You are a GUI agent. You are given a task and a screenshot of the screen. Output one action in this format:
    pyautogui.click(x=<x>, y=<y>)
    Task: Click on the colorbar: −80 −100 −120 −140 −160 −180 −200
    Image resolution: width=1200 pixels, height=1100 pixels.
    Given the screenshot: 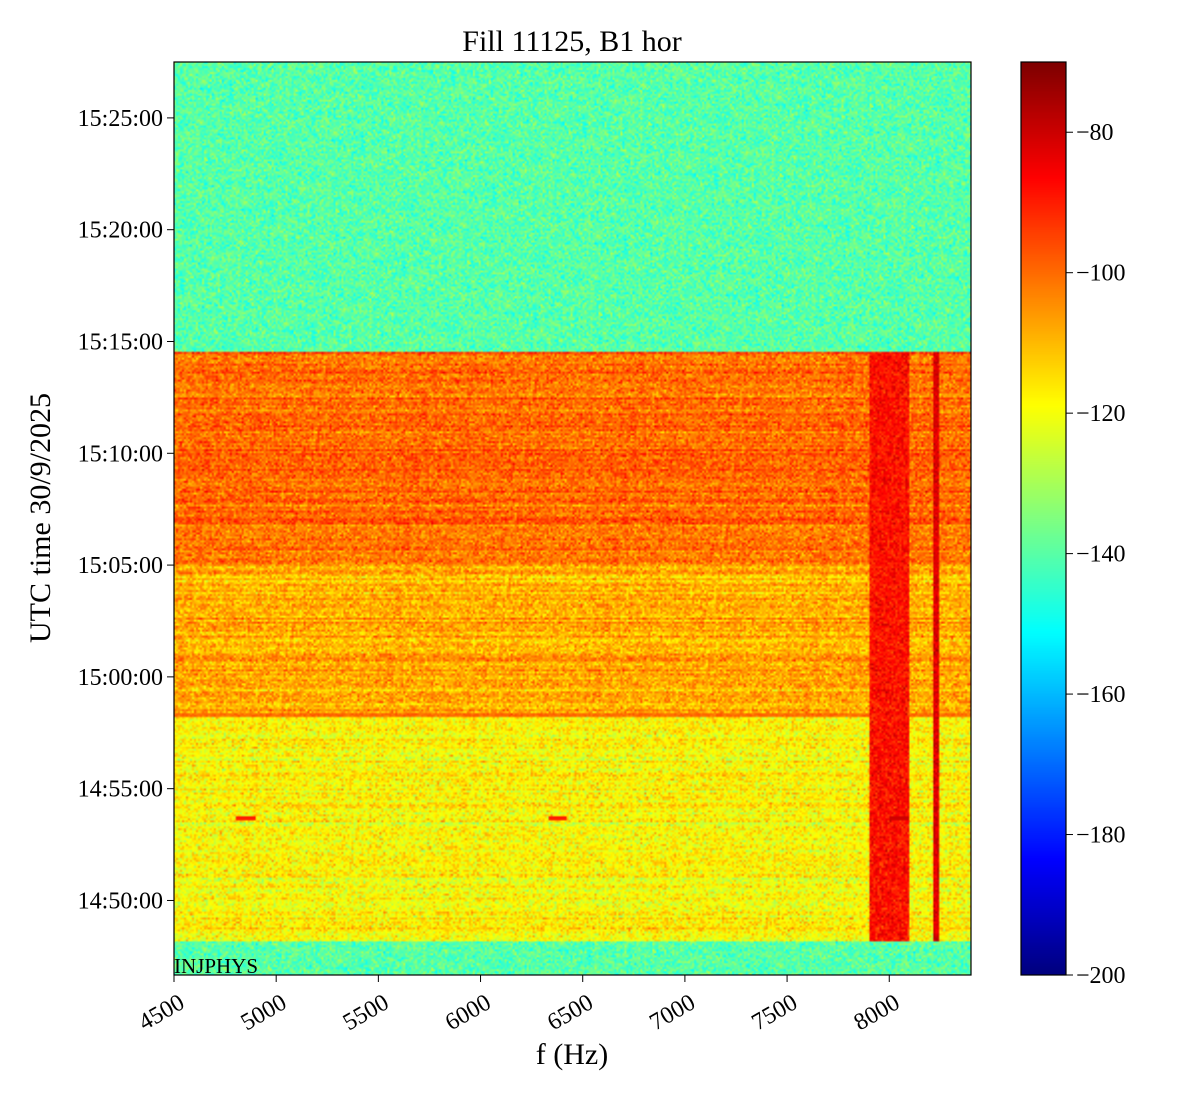 What is the action you would take?
    pyautogui.click(x=1073, y=525)
    